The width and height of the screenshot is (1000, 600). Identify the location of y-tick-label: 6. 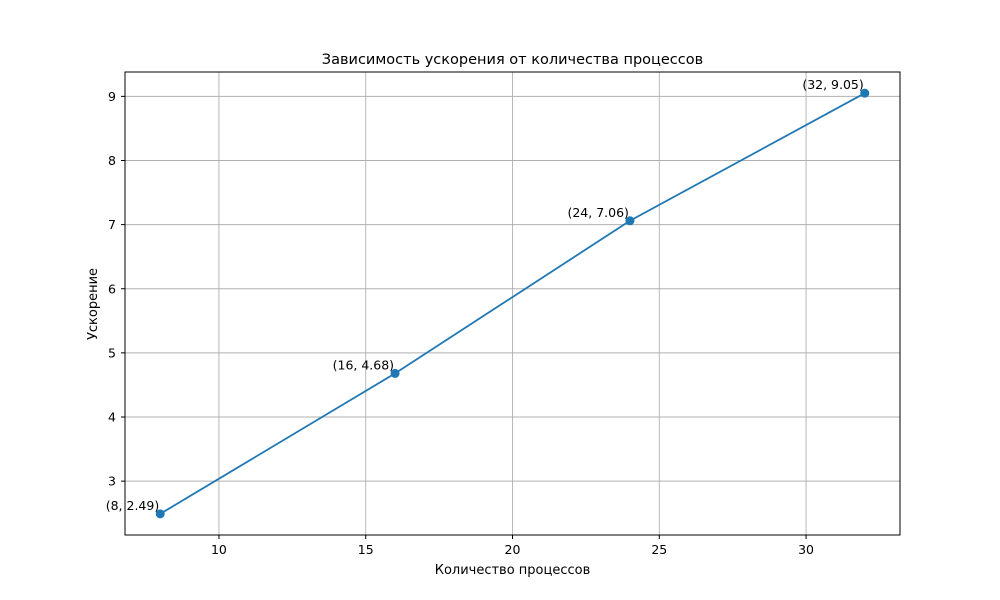
(112, 288).